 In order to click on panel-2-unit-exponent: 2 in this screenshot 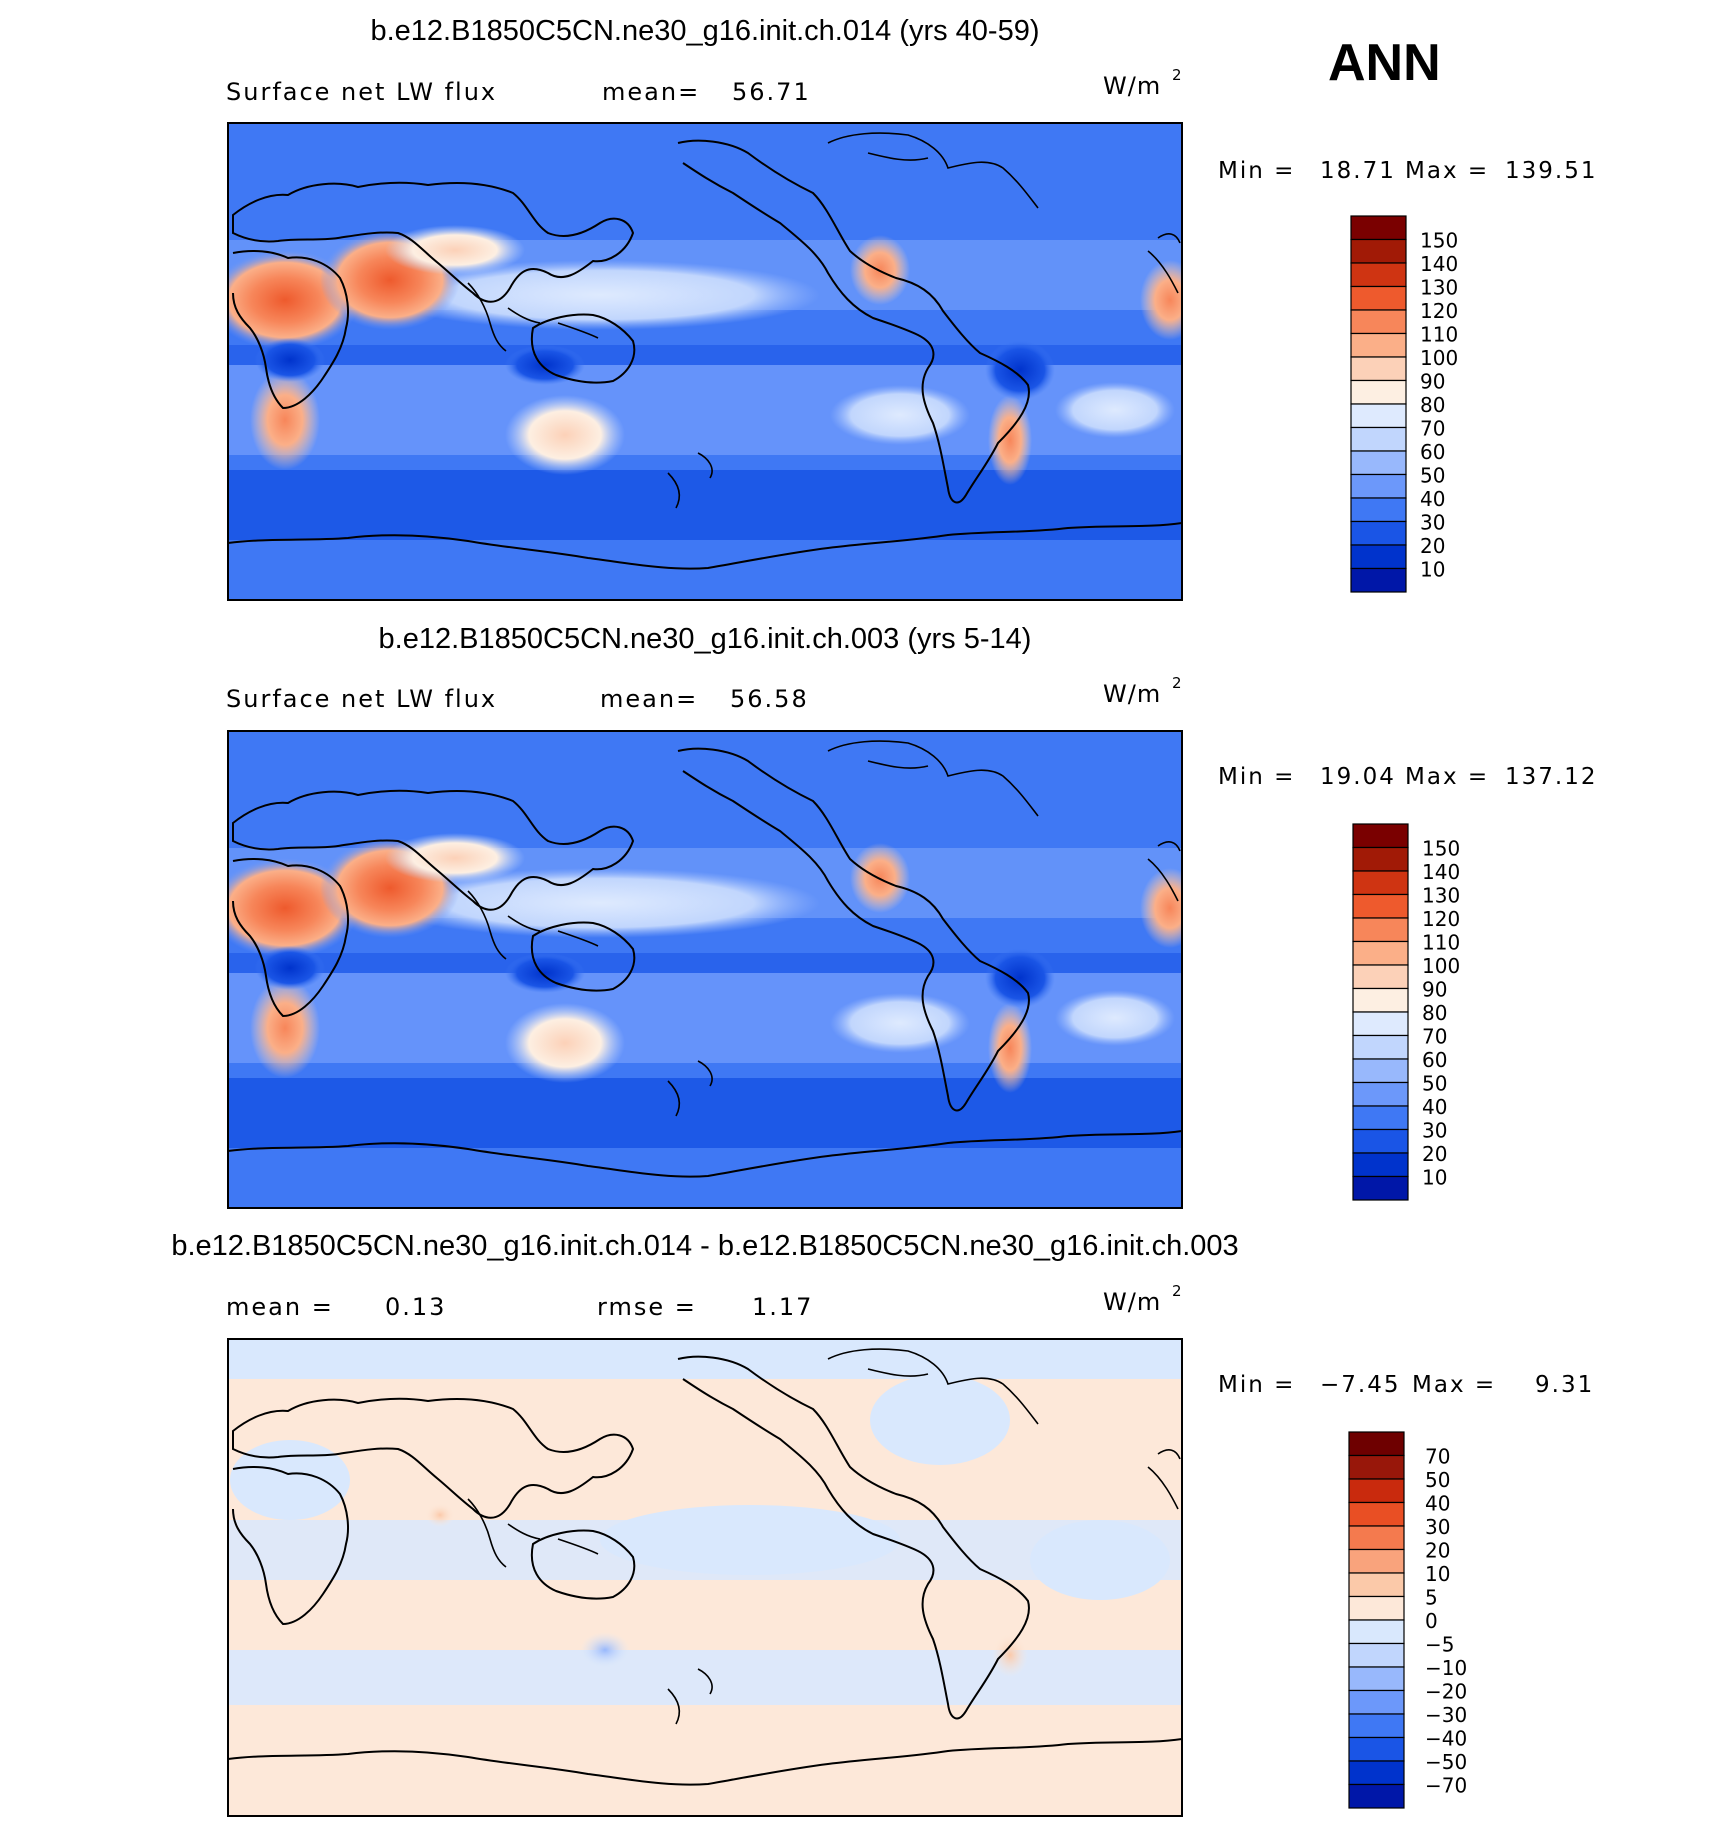, I will do `click(1177, 683)`.